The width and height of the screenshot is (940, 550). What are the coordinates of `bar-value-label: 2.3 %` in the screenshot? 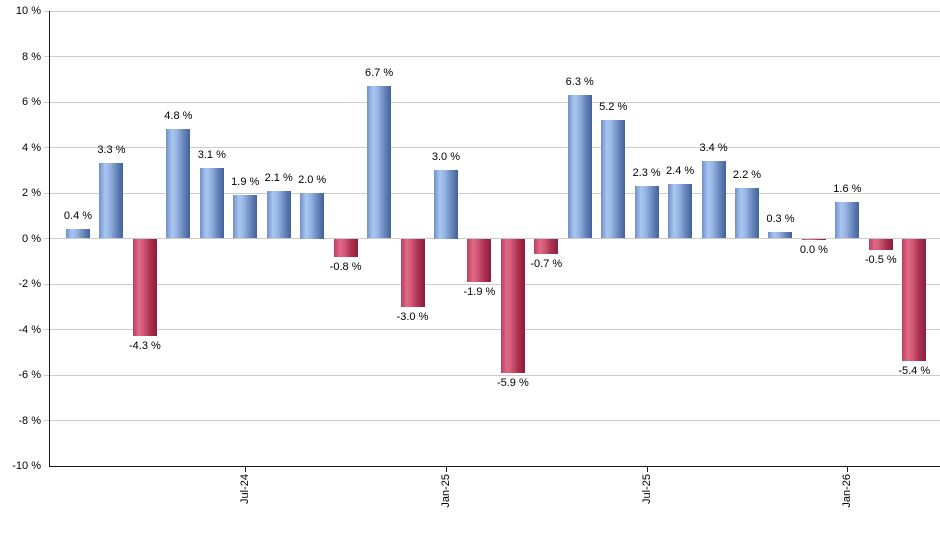 It's located at (646, 173).